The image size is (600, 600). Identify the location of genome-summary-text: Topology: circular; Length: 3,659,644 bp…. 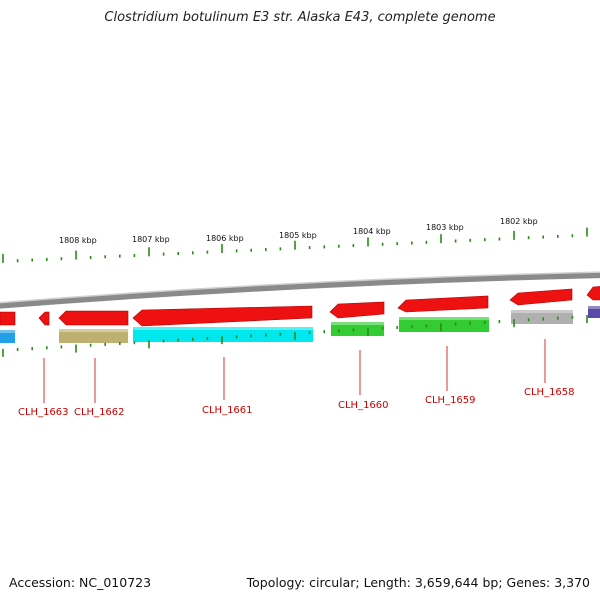
(418, 582).